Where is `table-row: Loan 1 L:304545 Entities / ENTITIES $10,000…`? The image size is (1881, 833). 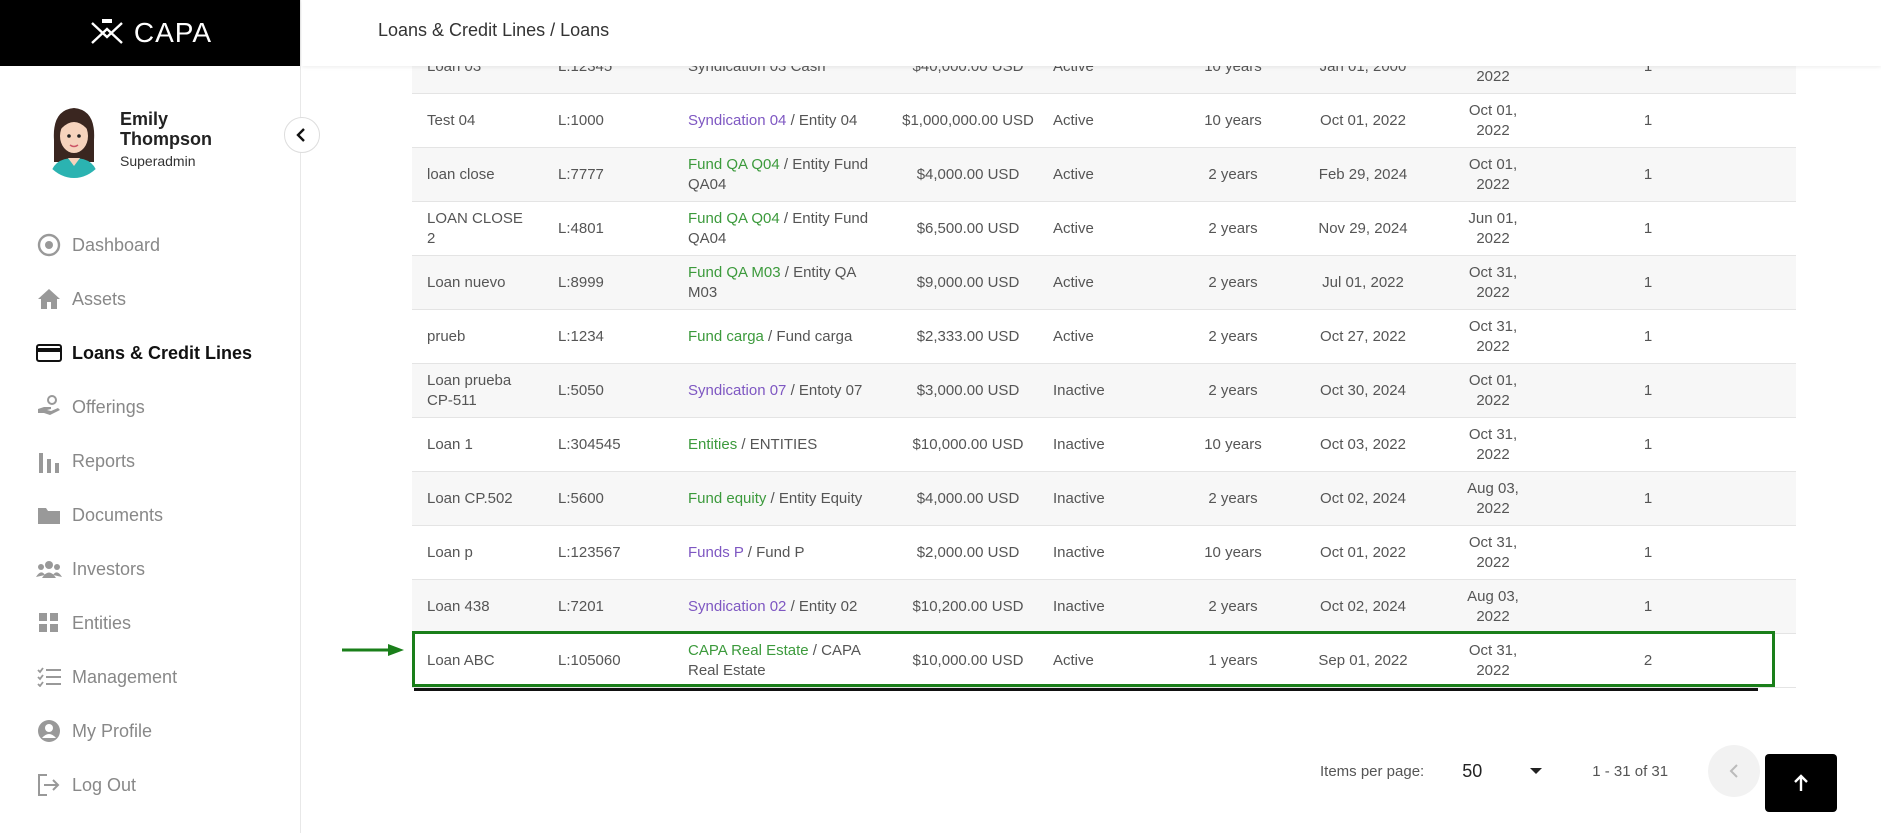 table-row: Loan 1 L:304545 Entities / ENTITIES $10,000… is located at coordinates (1104, 445).